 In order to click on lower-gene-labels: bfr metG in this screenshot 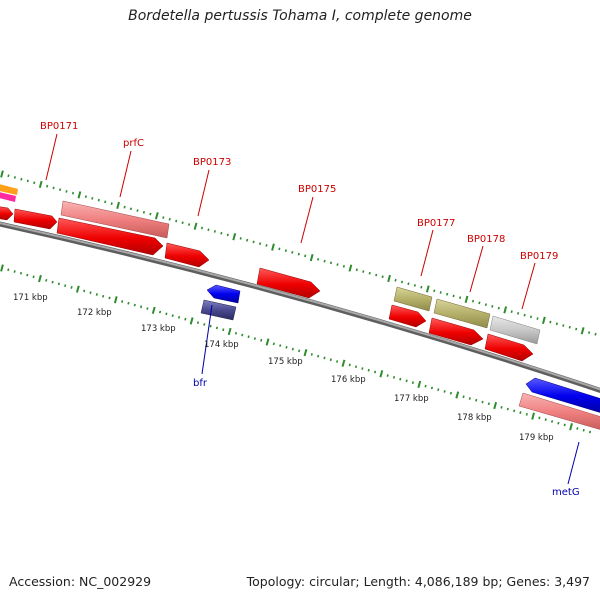, I will do `click(386, 438)`.